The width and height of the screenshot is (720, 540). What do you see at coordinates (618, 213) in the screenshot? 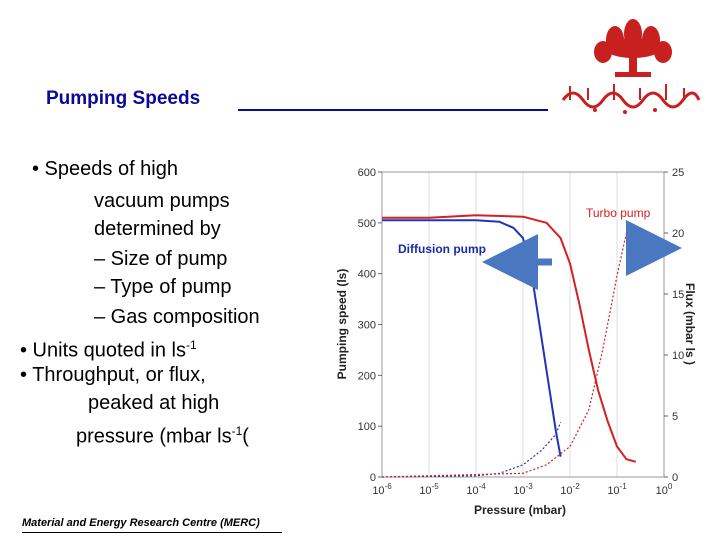
I see `annotation-turbo-pump: Turbo pump` at bounding box center [618, 213].